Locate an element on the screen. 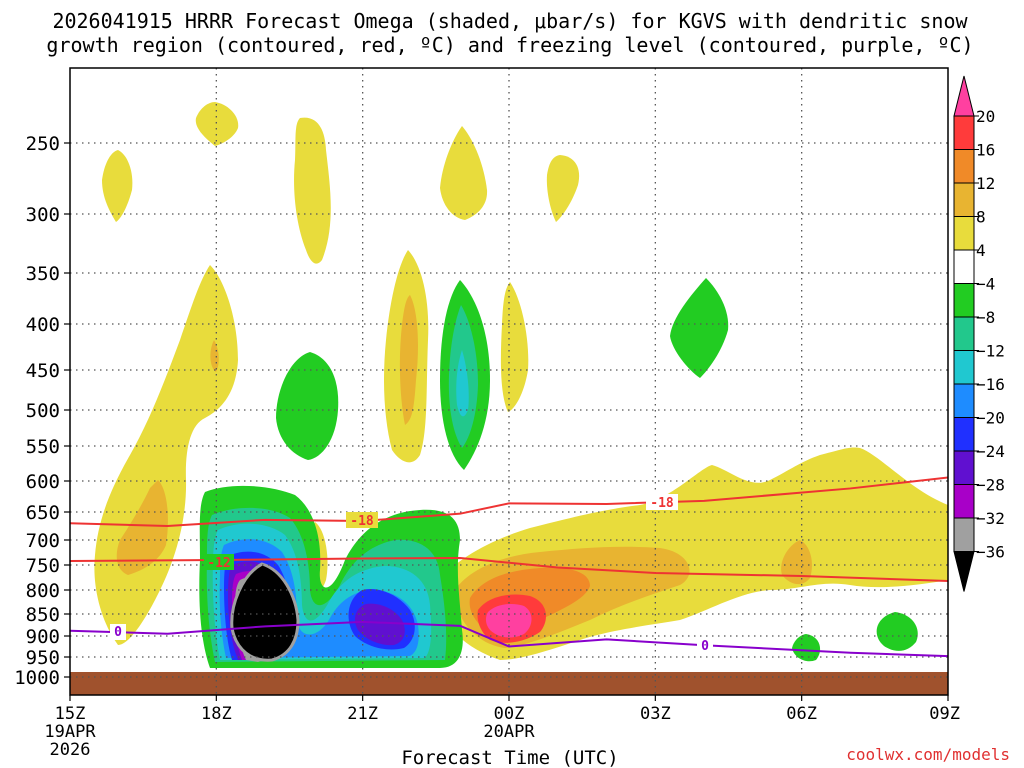 This screenshot has width=1024, height=768. colorbar-label-5: −4 is located at coordinates (985, 284).